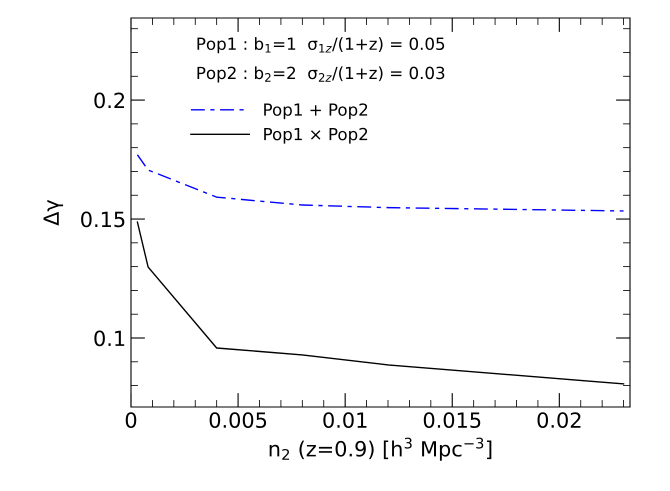  I want to click on line-series, so click(380, 183).